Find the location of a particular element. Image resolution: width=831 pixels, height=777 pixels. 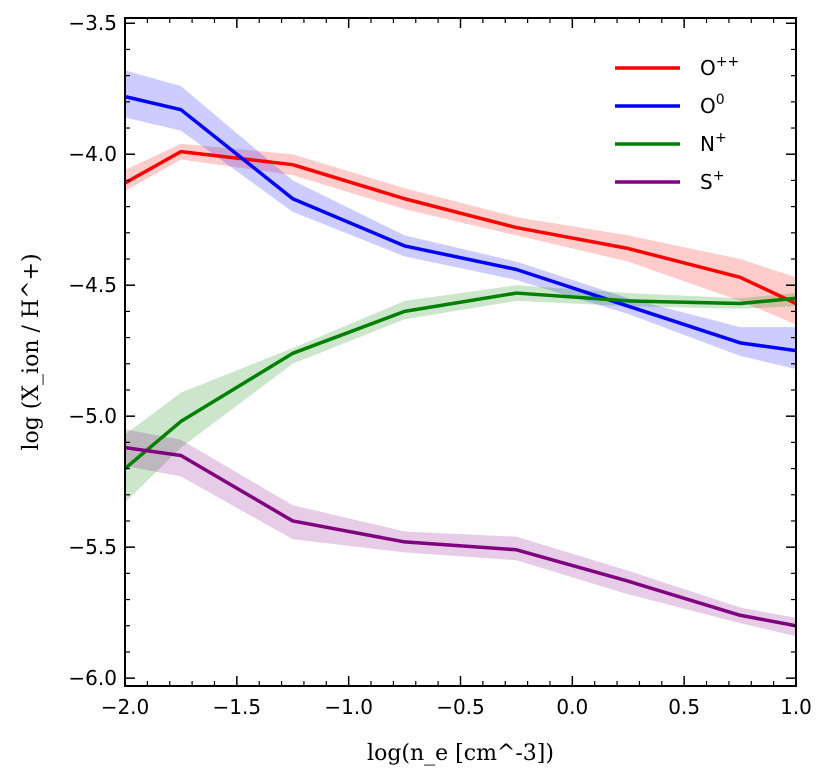

legend-label-O++: O++ is located at coordinates (719, 67).